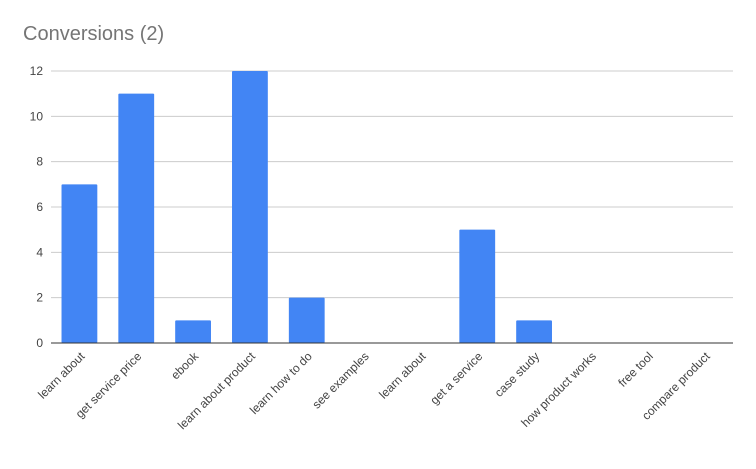 The image size is (756, 469). Describe the element at coordinates (37, 71) in the screenshot. I see `y-tick-label: 12` at that location.